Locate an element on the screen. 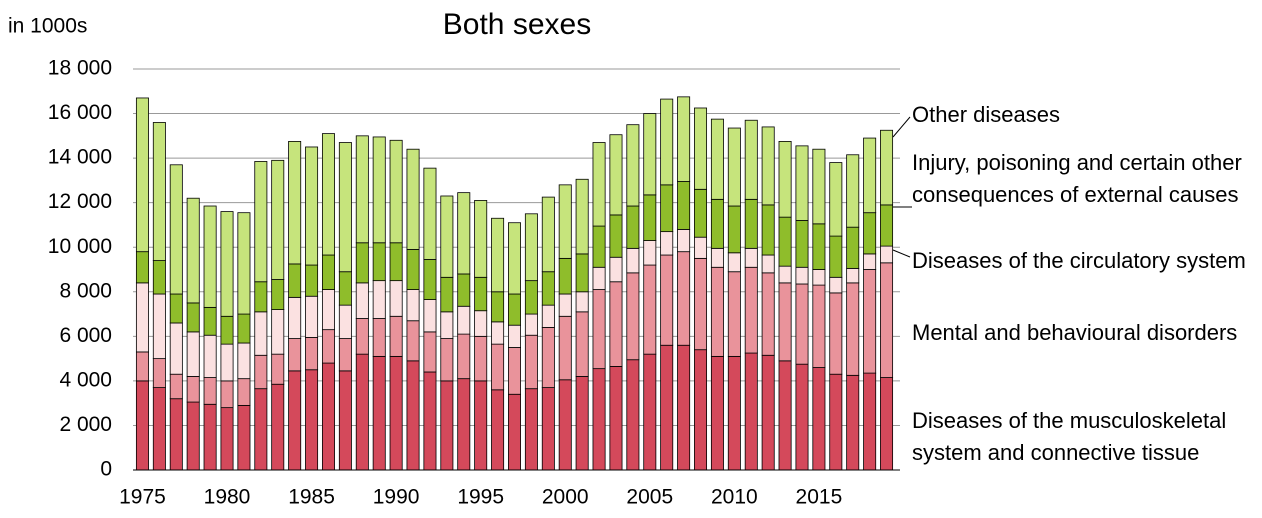 This screenshot has width=1262, height=518. y-tick-label: 18 000 is located at coordinates (80, 68).